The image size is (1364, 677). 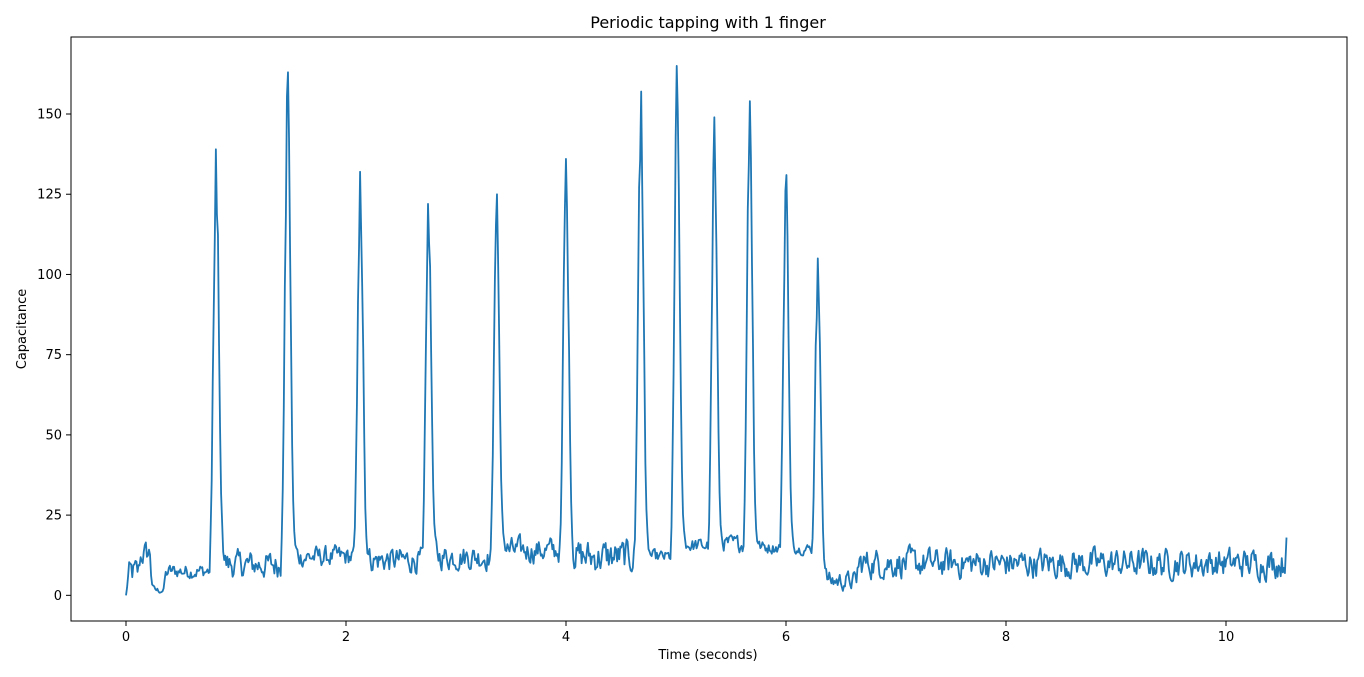 I want to click on y-tick-label: 150, so click(x=49, y=115).